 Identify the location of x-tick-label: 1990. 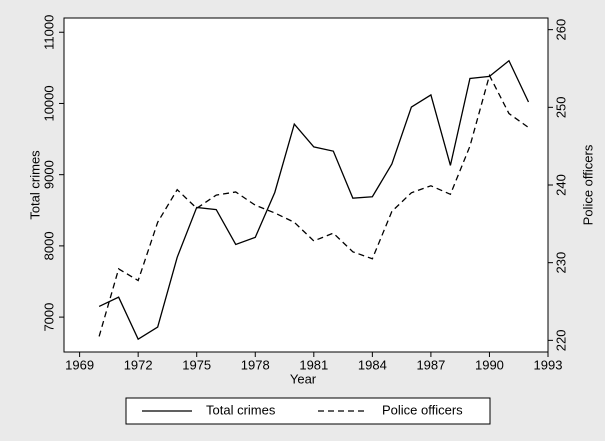
(489, 364).